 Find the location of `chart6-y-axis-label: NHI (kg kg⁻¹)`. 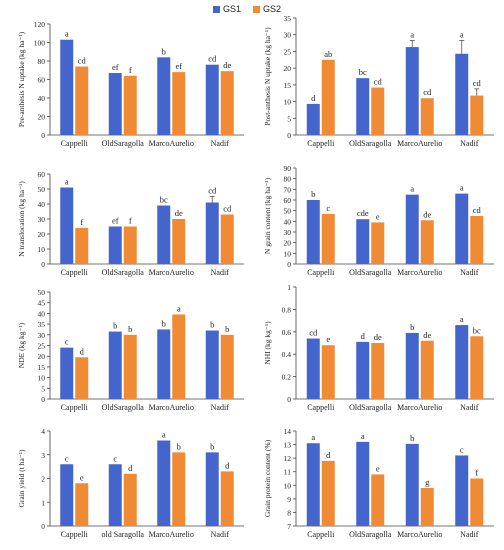

chart6-y-axis-label: NHI (kg kg⁻¹) is located at coordinates (267, 343).